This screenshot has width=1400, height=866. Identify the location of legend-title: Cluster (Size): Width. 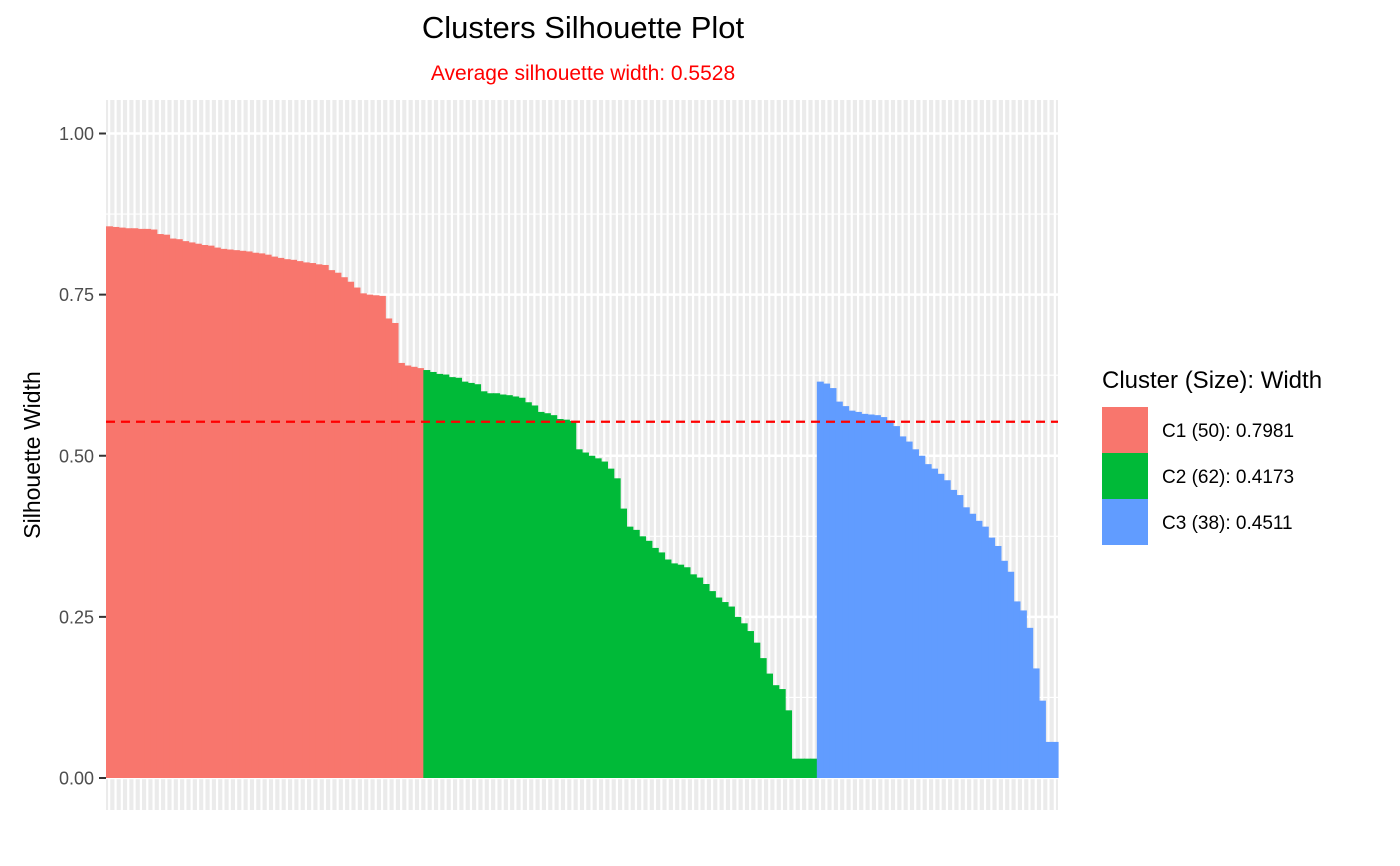
(1212, 380).